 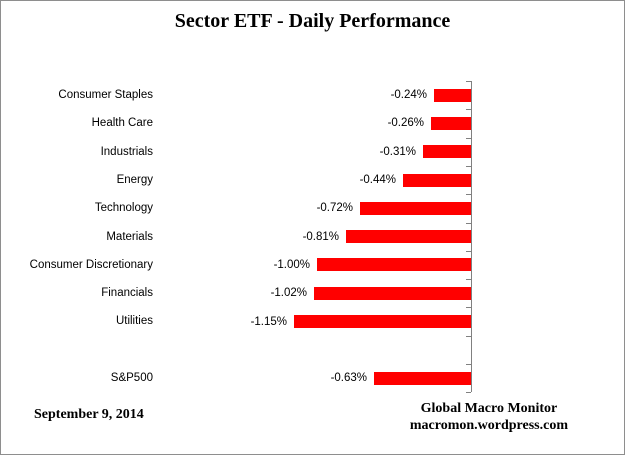 I want to click on value-label: -0.31%, so click(x=397, y=151).